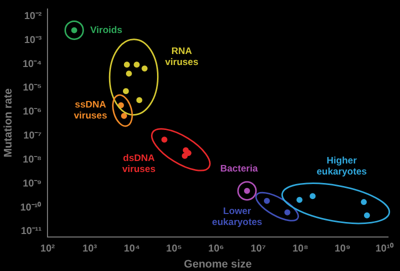 Image resolution: width=400 pixels, height=271 pixels. I want to click on x-tick-label: 10⁵, so click(174, 249).